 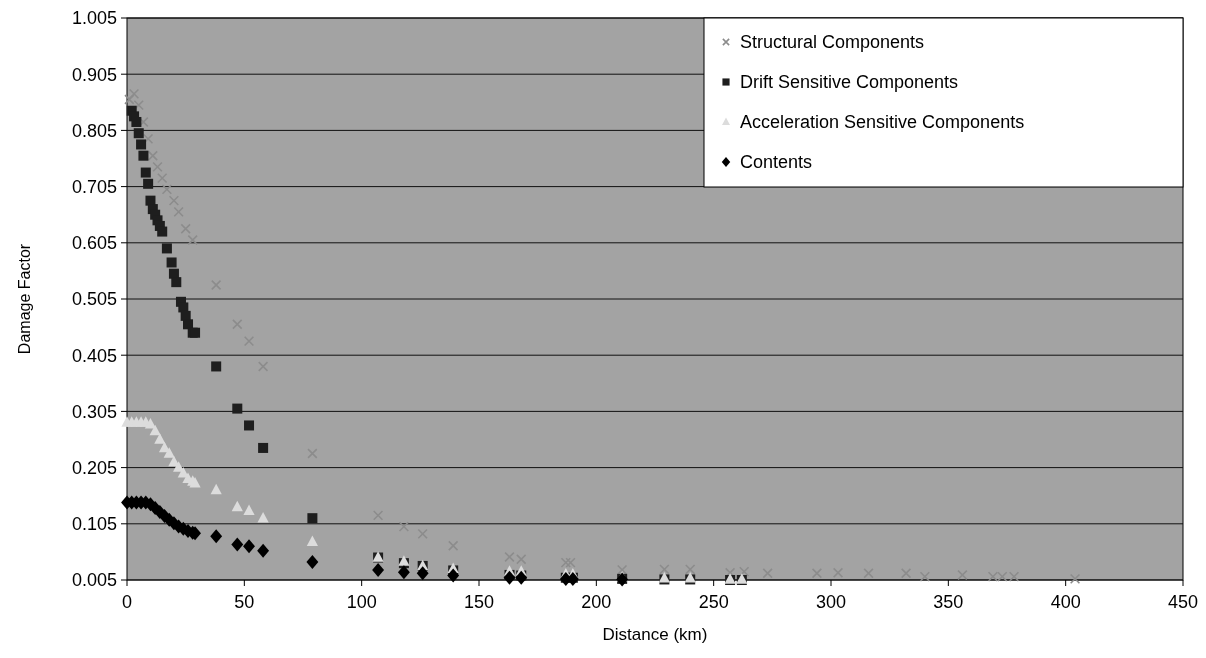 What do you see at coordinates (94, 580) in the screenshot?
I see `y-tick-label: 0.005` at bounding box center [94, 580].